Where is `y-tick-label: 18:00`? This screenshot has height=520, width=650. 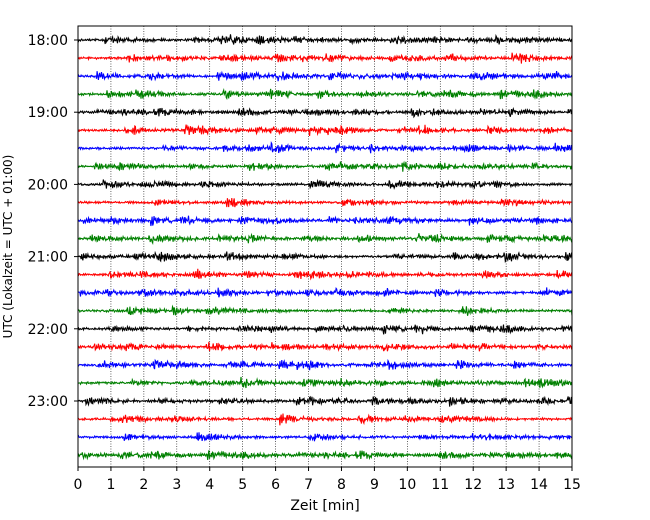 y-tick-label: 18:00 is located at coordinates (48, 41).